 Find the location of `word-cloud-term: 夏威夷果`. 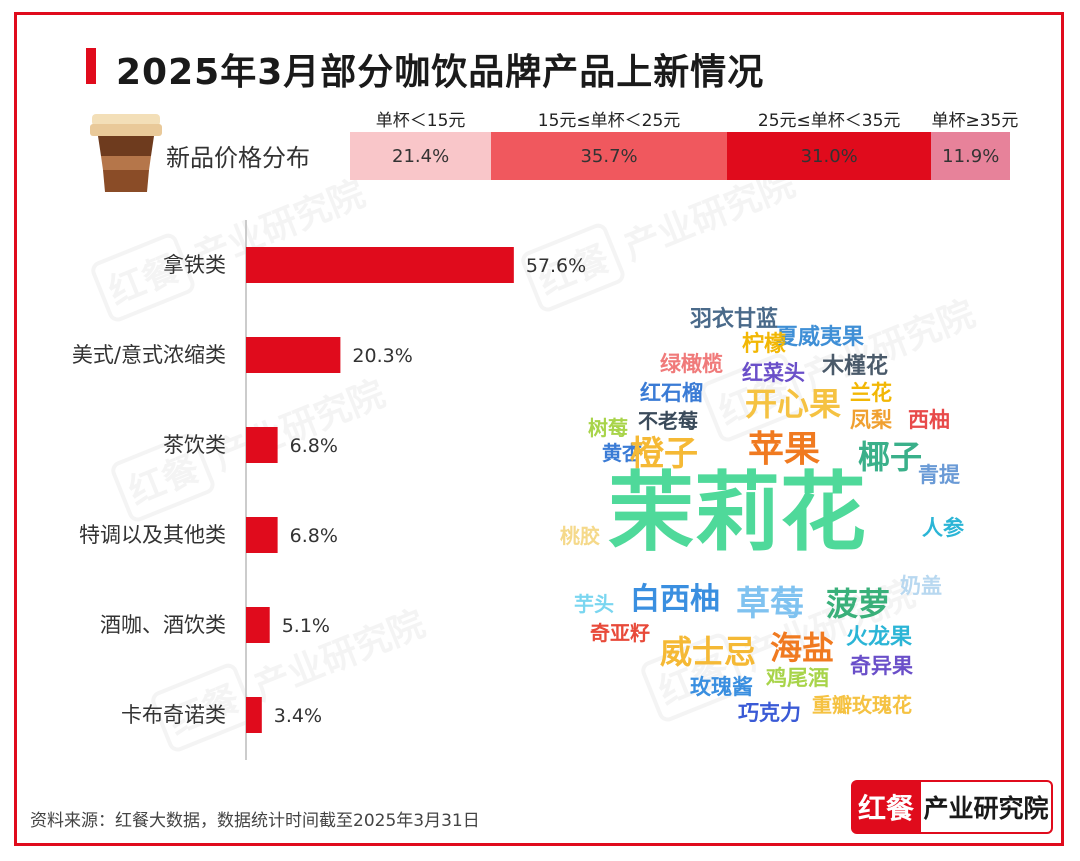

word-cloud-term: 夏威夷果 is located at coordinates (820, 337).